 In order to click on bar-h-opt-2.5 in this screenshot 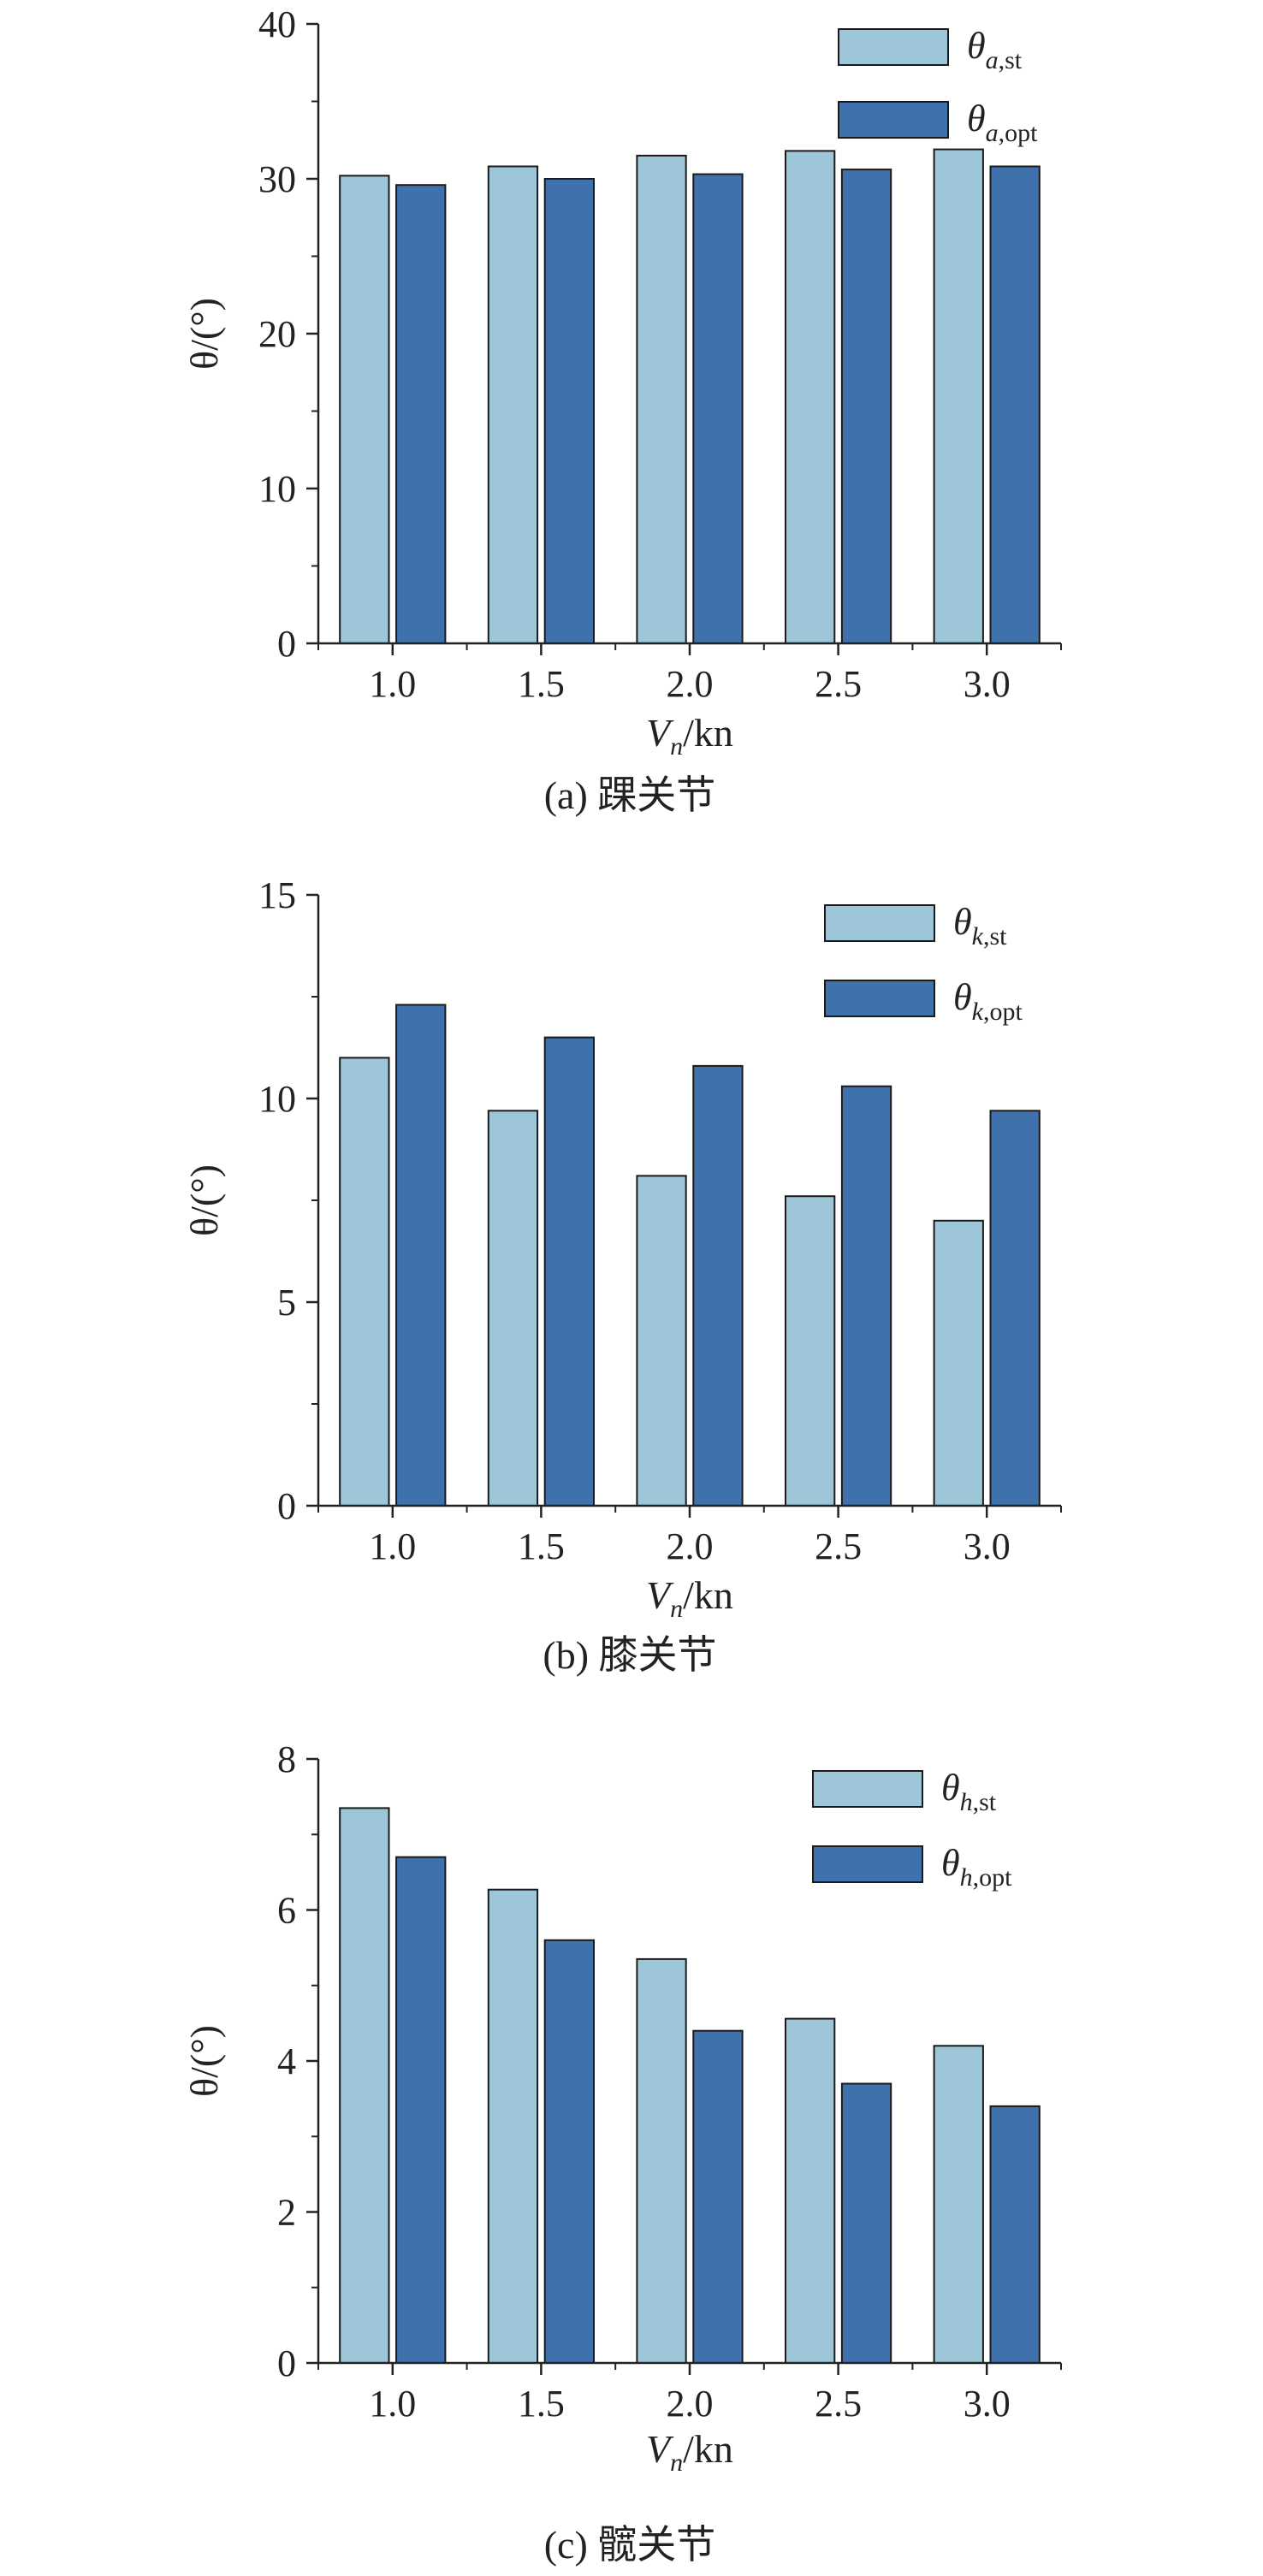, I will do `click(866, 2223)`.